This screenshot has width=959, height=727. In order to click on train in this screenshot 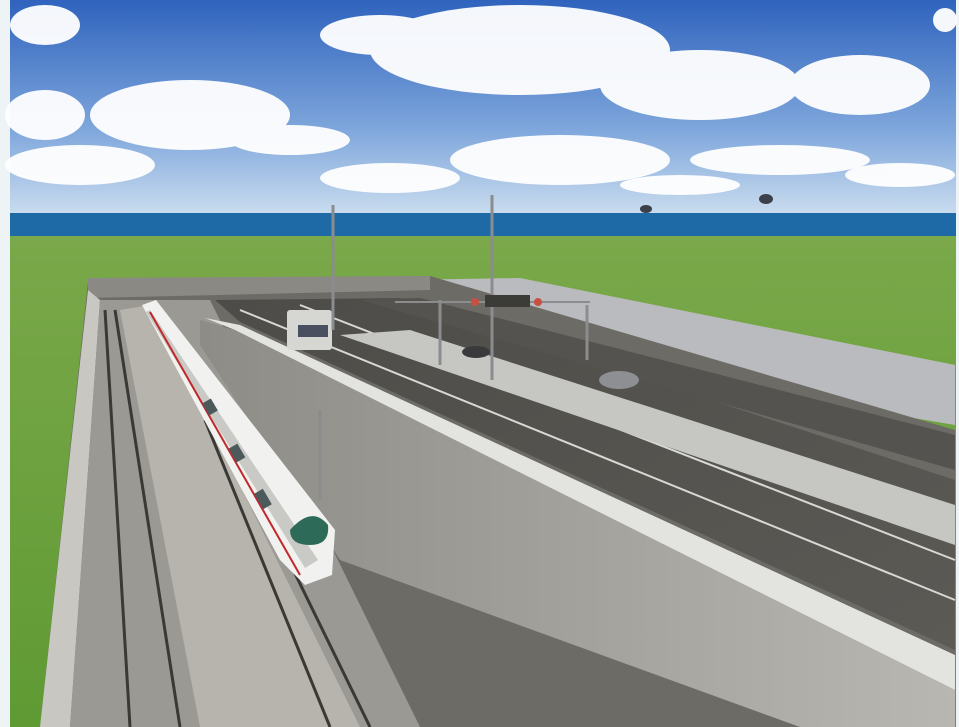, I will do `click(238, 442)`.